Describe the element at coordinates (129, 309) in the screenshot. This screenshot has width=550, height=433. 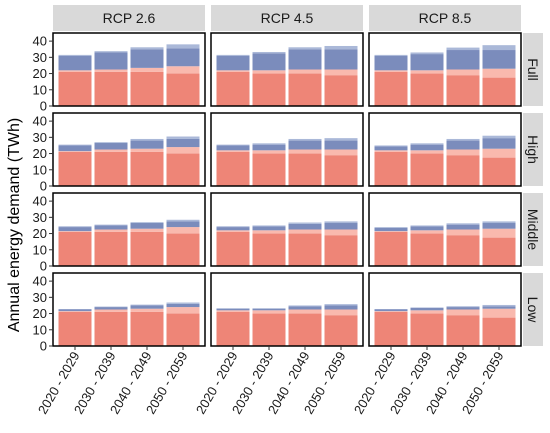
I see `panel-rcp-2-6-low` at that location.